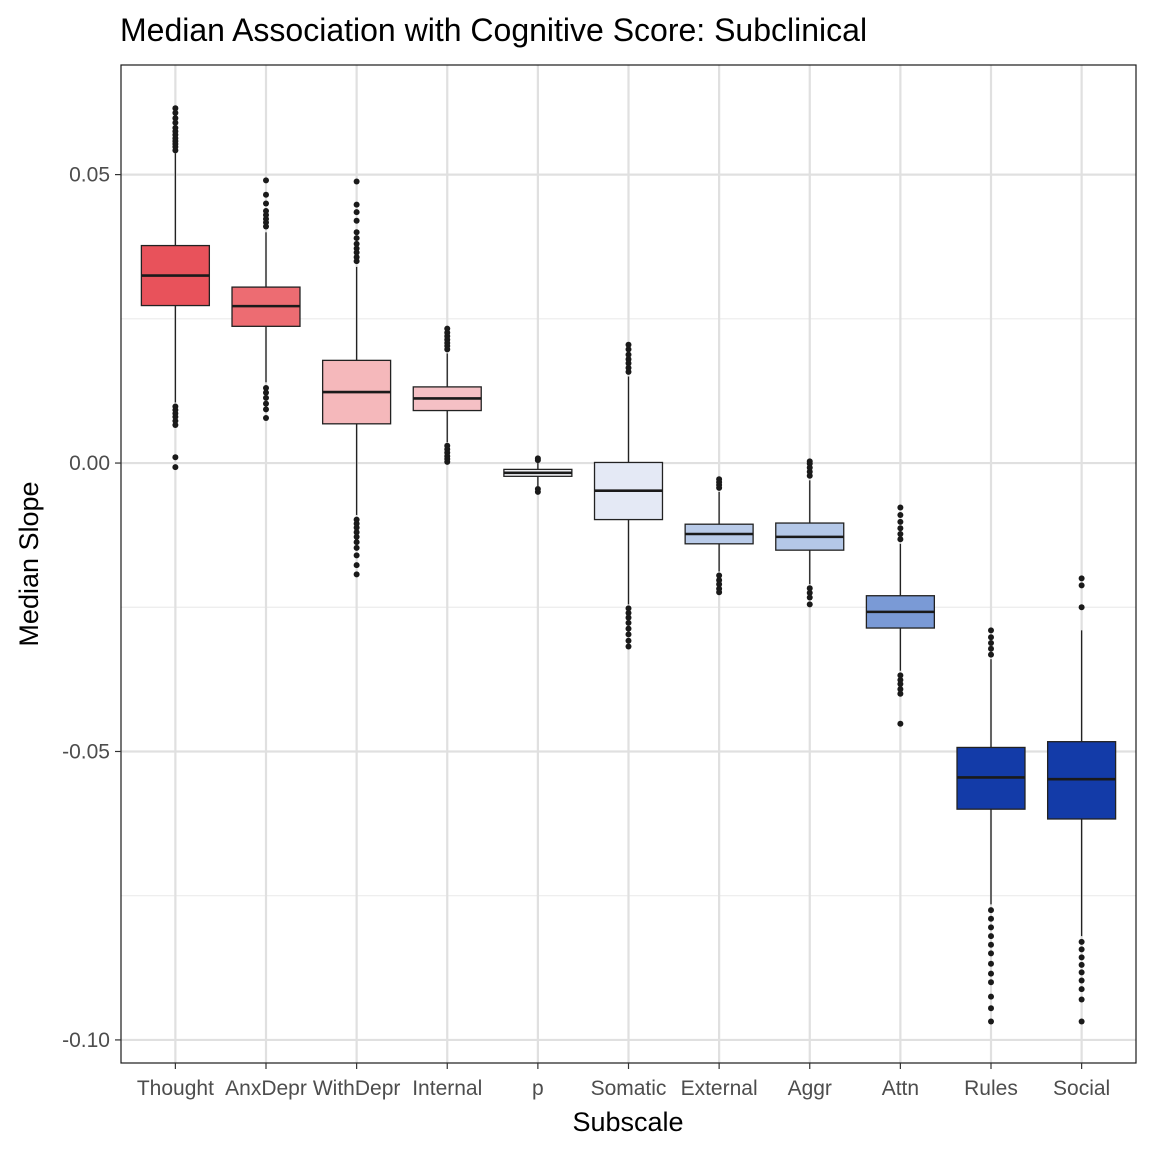 Image resolution: width=1152 pixels, height=1152 pixels. What do you see at coordinates (627, 1122) in the screenshot?
I see `x-axis-title: Subscale` at bounding box center [627, 1122].